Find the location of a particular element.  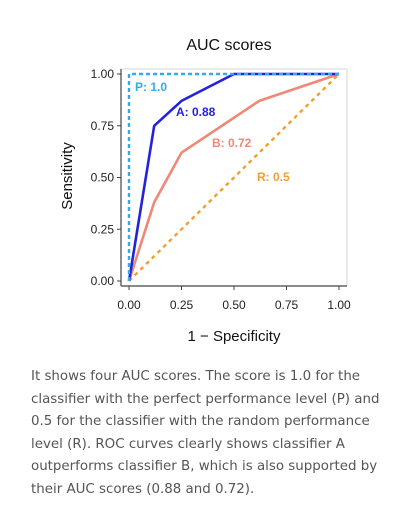

x-tick-label: 0.00 is located at coordinates (129, 305).